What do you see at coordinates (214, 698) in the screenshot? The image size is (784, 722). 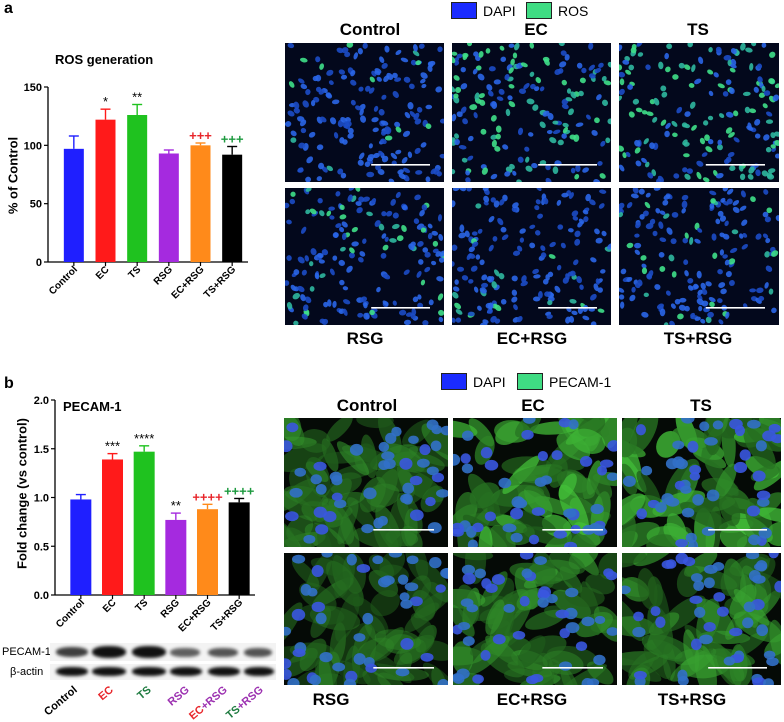 I see `blot-lane-label-part: +RSG` at bounding box center [214, 698].